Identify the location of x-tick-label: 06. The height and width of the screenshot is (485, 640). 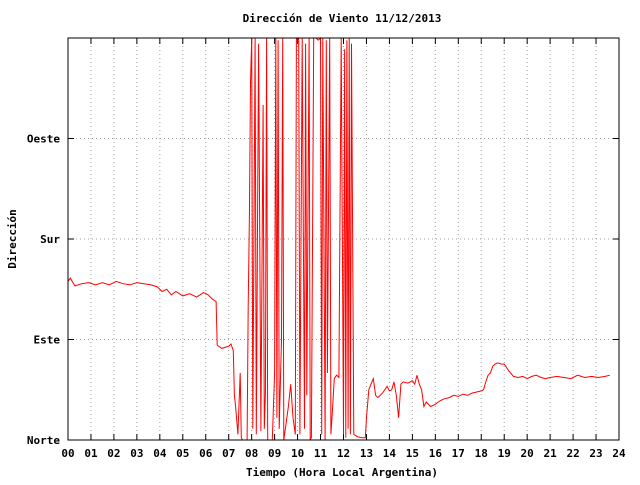
(206, 453).